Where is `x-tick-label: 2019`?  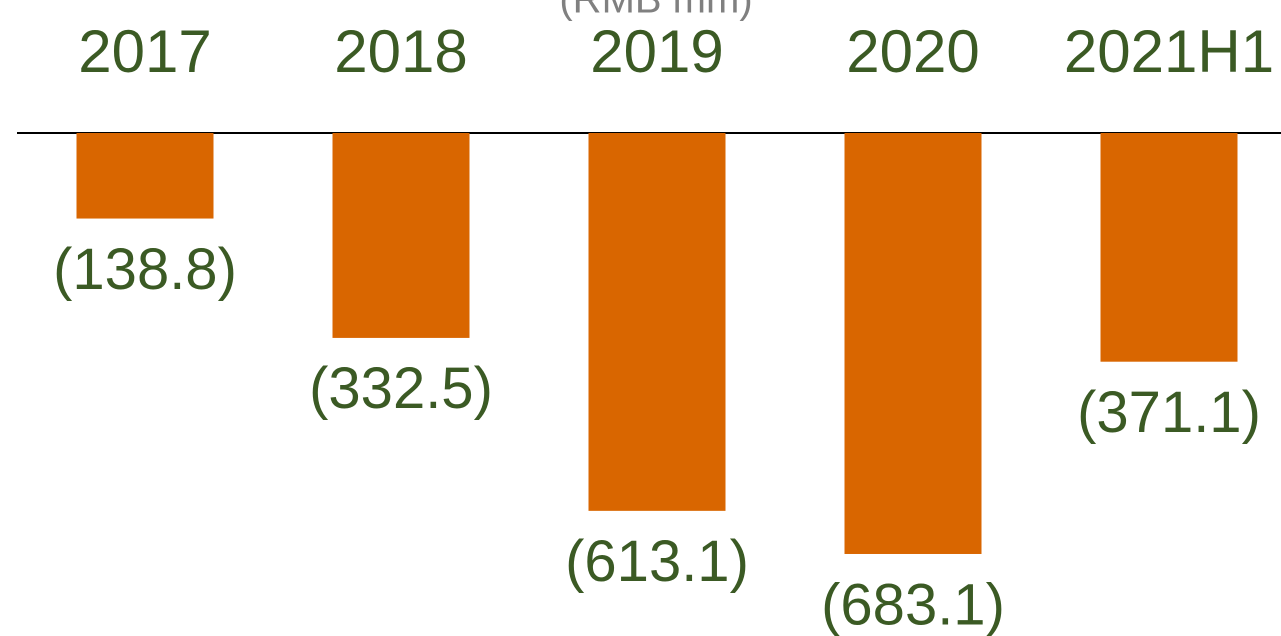
x-tick-label: 2019 is located at coordinates (656, 51).